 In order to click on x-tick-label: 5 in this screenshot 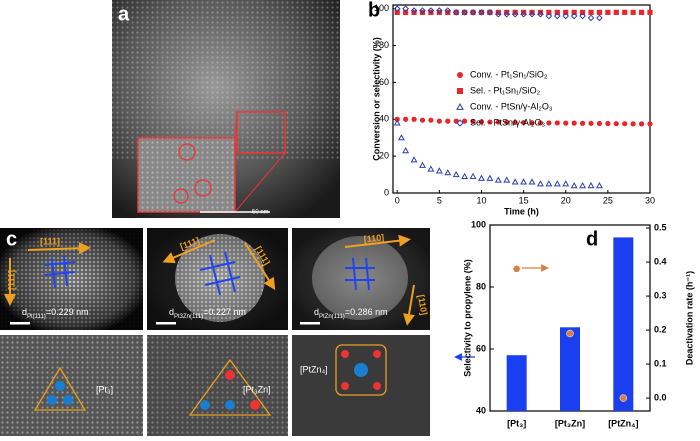, I will do `click(439, 200)`.